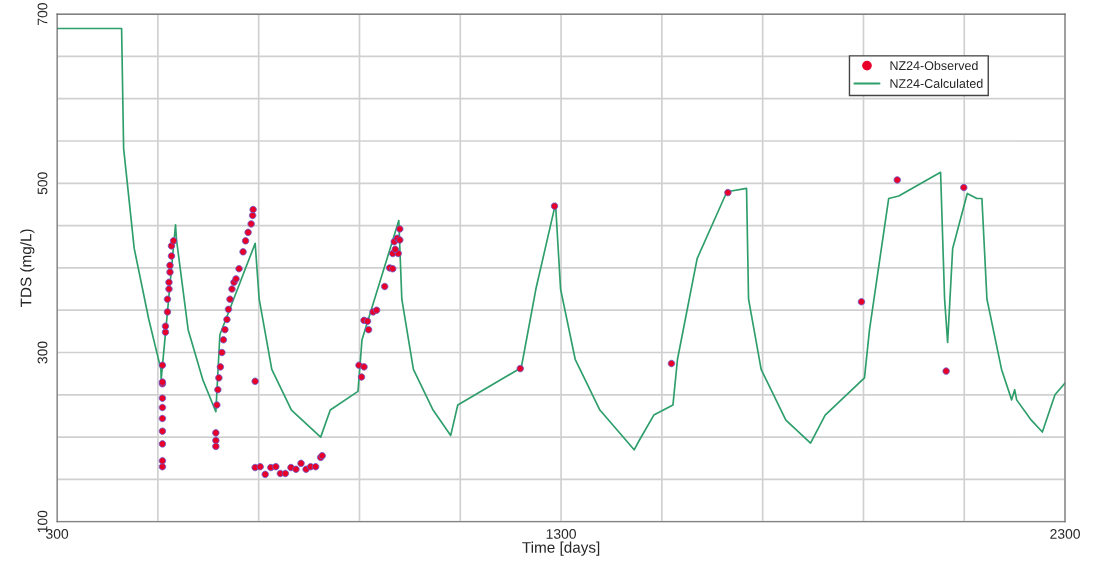 This screenshot has width=1098, height=564. I want to click on legend-label: NZ24-Calculated, so click(936, 83).